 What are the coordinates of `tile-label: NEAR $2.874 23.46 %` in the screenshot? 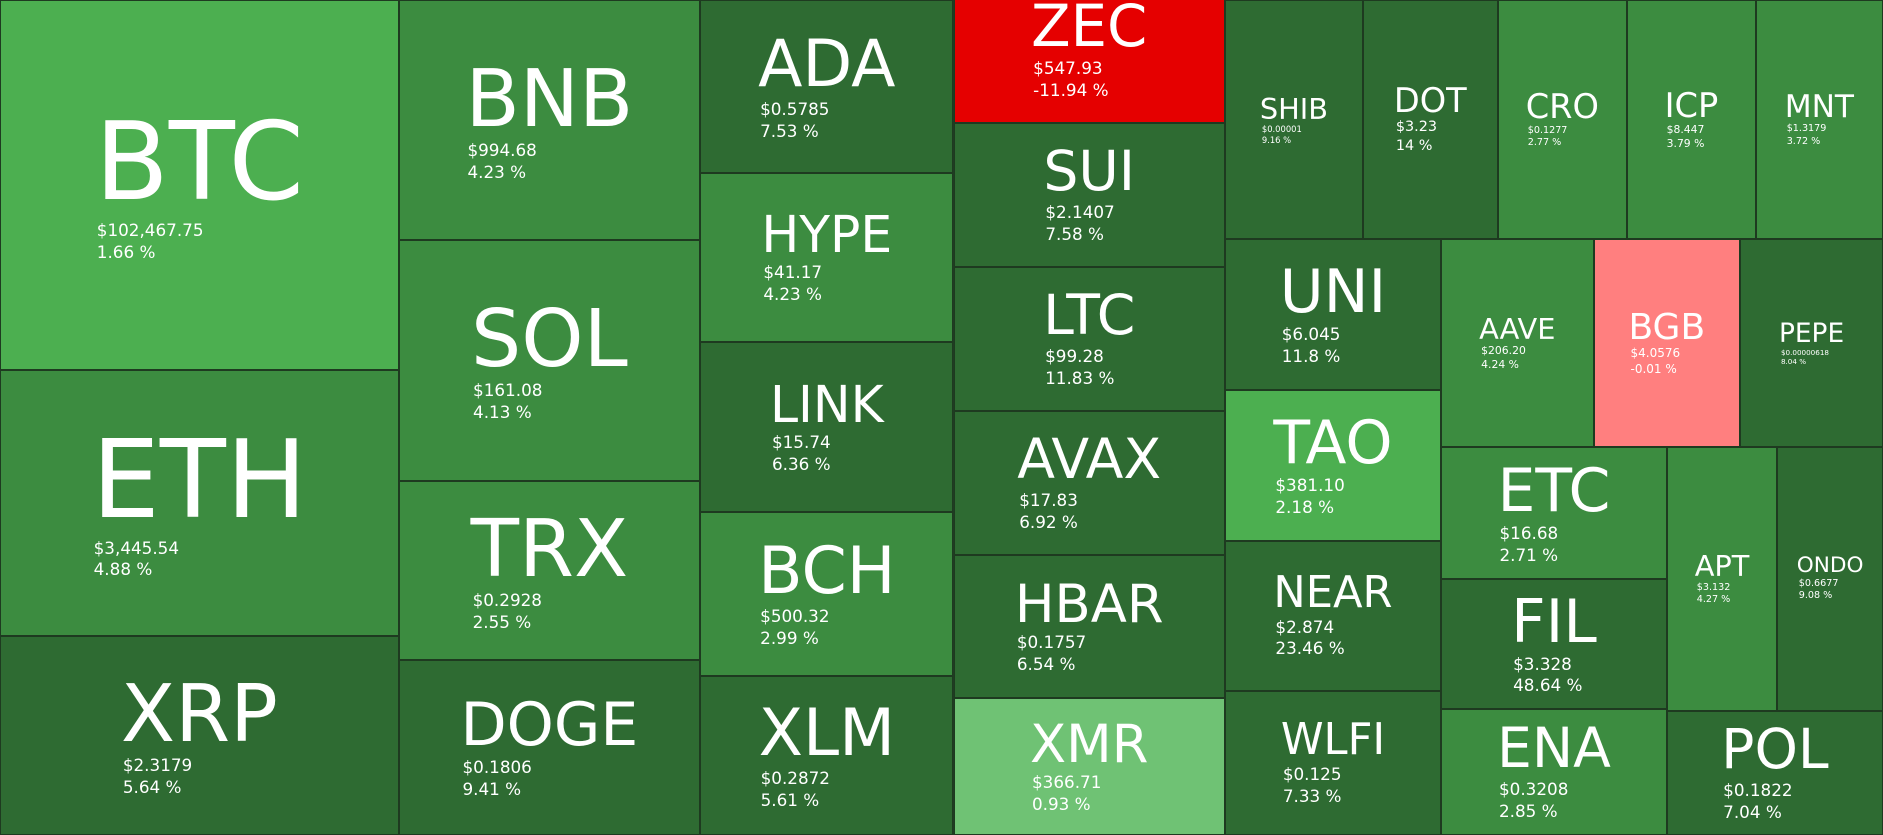 It's located at (1332, 615).